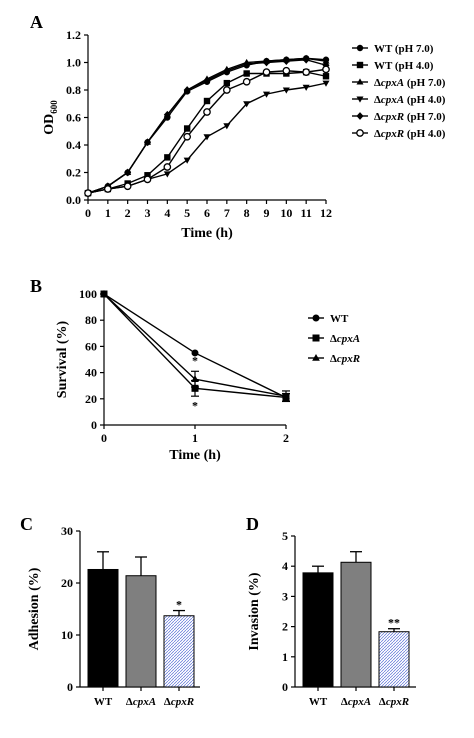  Describe the element at coordinates (54, 107) in the screenshot. I see `y-axis-title-sub: 600` at that location.